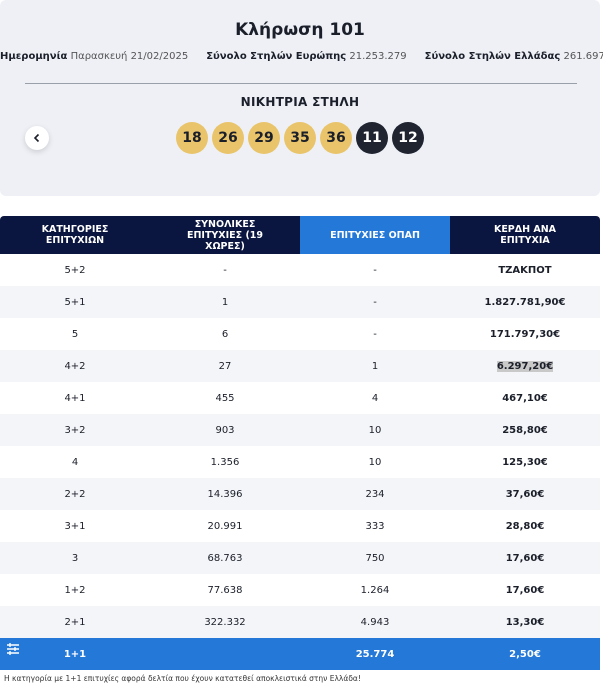  I want to click on table-cell: 77.638, so click(225, 590).